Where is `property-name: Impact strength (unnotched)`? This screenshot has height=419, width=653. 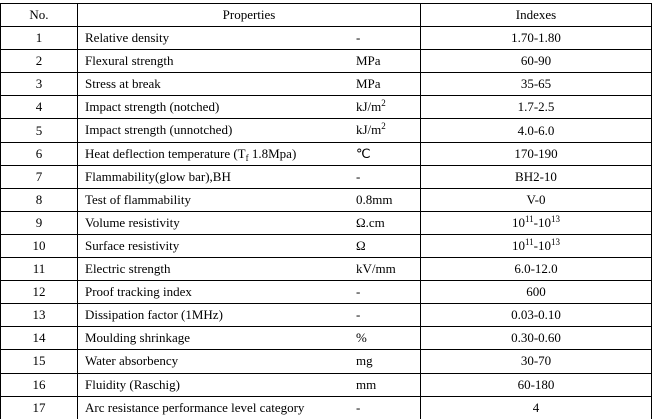 property-name: Impact strength (unnotched) is located at coordinates (159, 130).